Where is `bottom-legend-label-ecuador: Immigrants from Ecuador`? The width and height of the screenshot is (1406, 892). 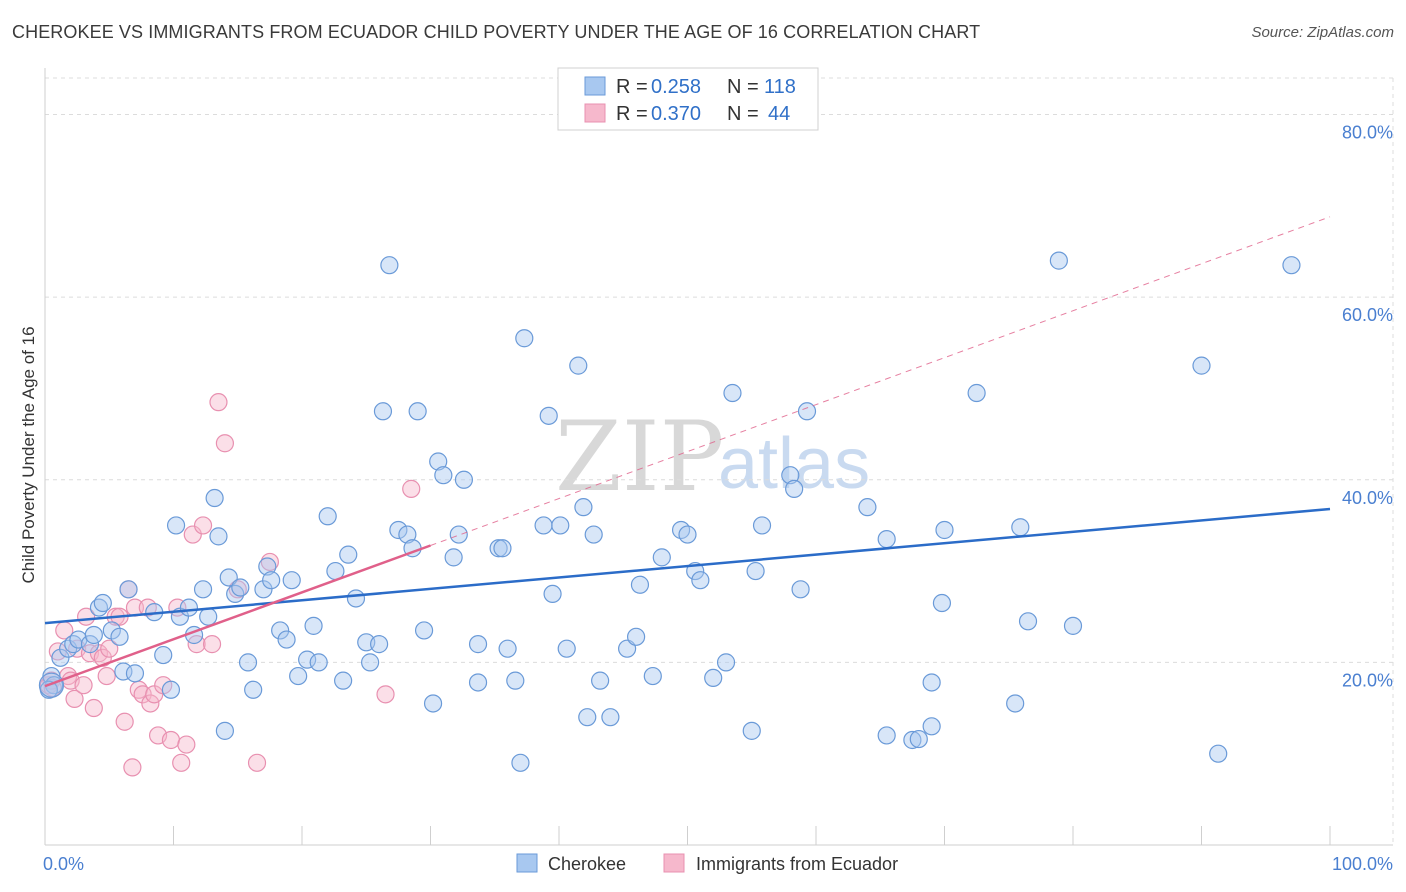 bottom-legend-label-ecuador: Immigrants from Ecuador is located at coordinates (797, 864).